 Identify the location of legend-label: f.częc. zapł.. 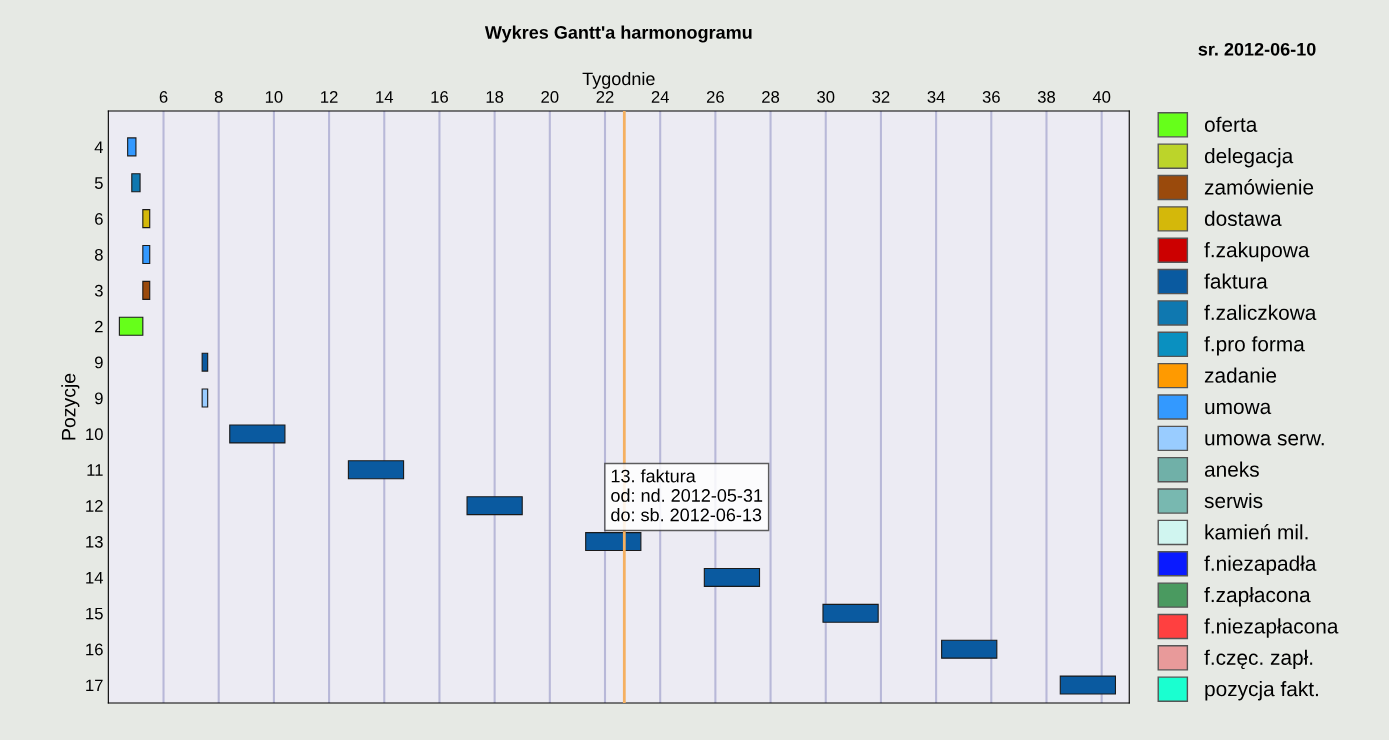
(1258, 659).